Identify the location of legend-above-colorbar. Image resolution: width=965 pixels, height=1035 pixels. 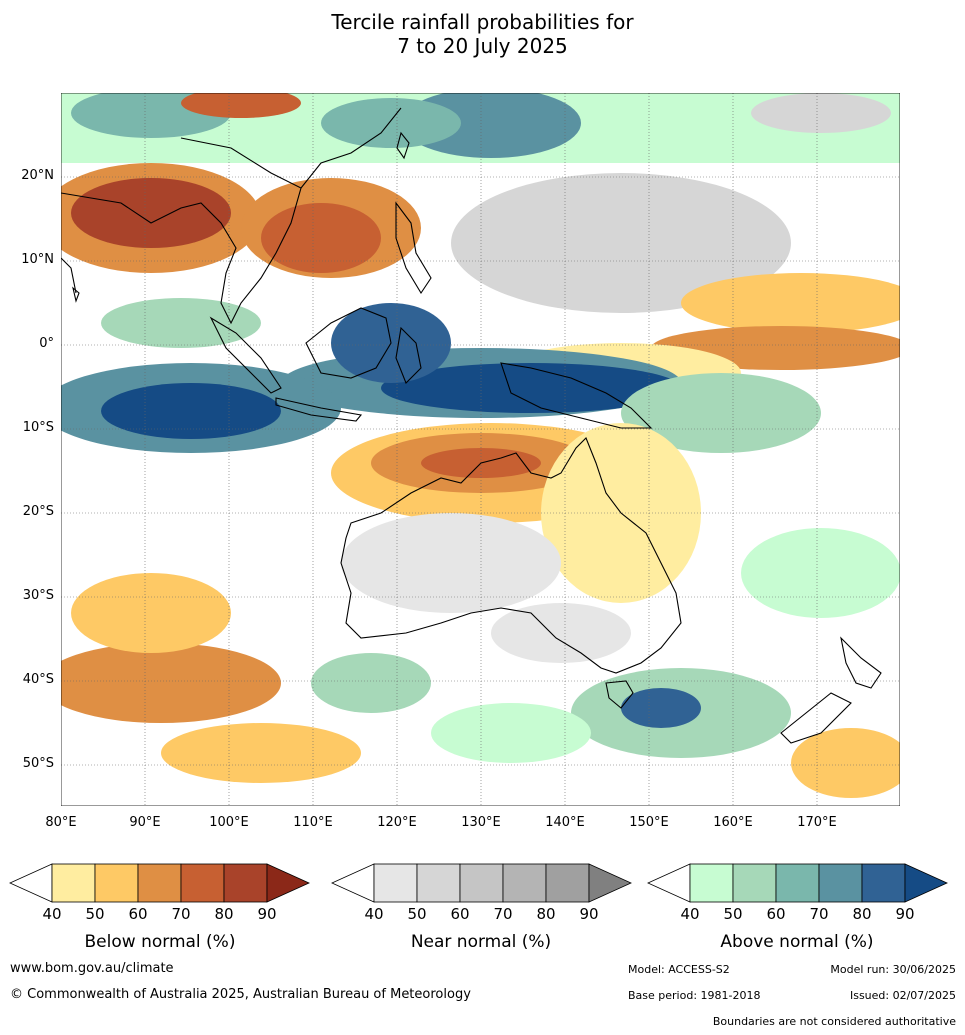
(797, 883).